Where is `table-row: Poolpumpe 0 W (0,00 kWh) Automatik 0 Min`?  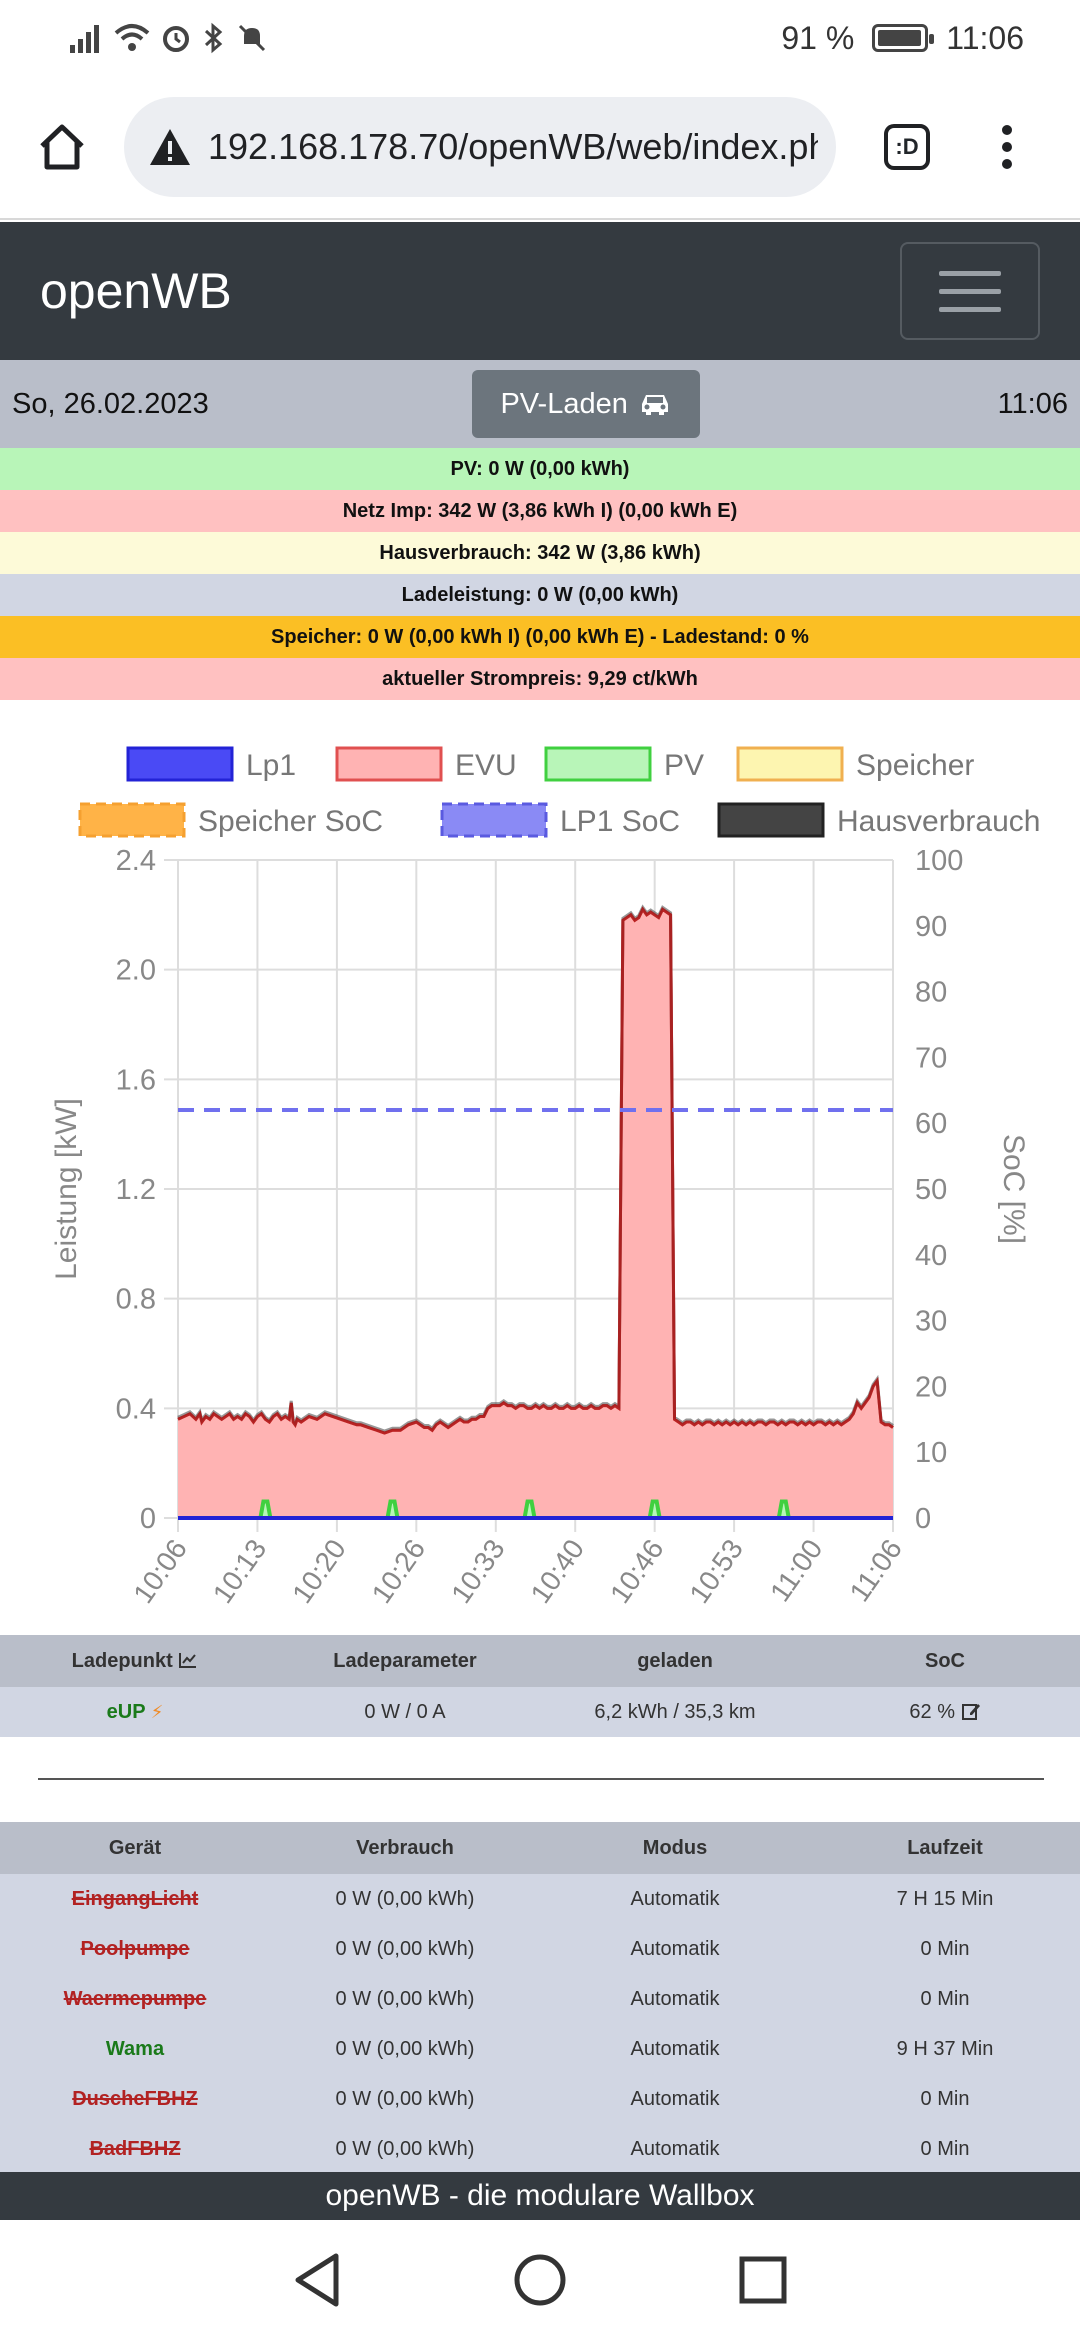
table-row: Poolpumpe 0 W (0,00 kWh) Automatik 0 Min is located at coordinates (540, 1949).